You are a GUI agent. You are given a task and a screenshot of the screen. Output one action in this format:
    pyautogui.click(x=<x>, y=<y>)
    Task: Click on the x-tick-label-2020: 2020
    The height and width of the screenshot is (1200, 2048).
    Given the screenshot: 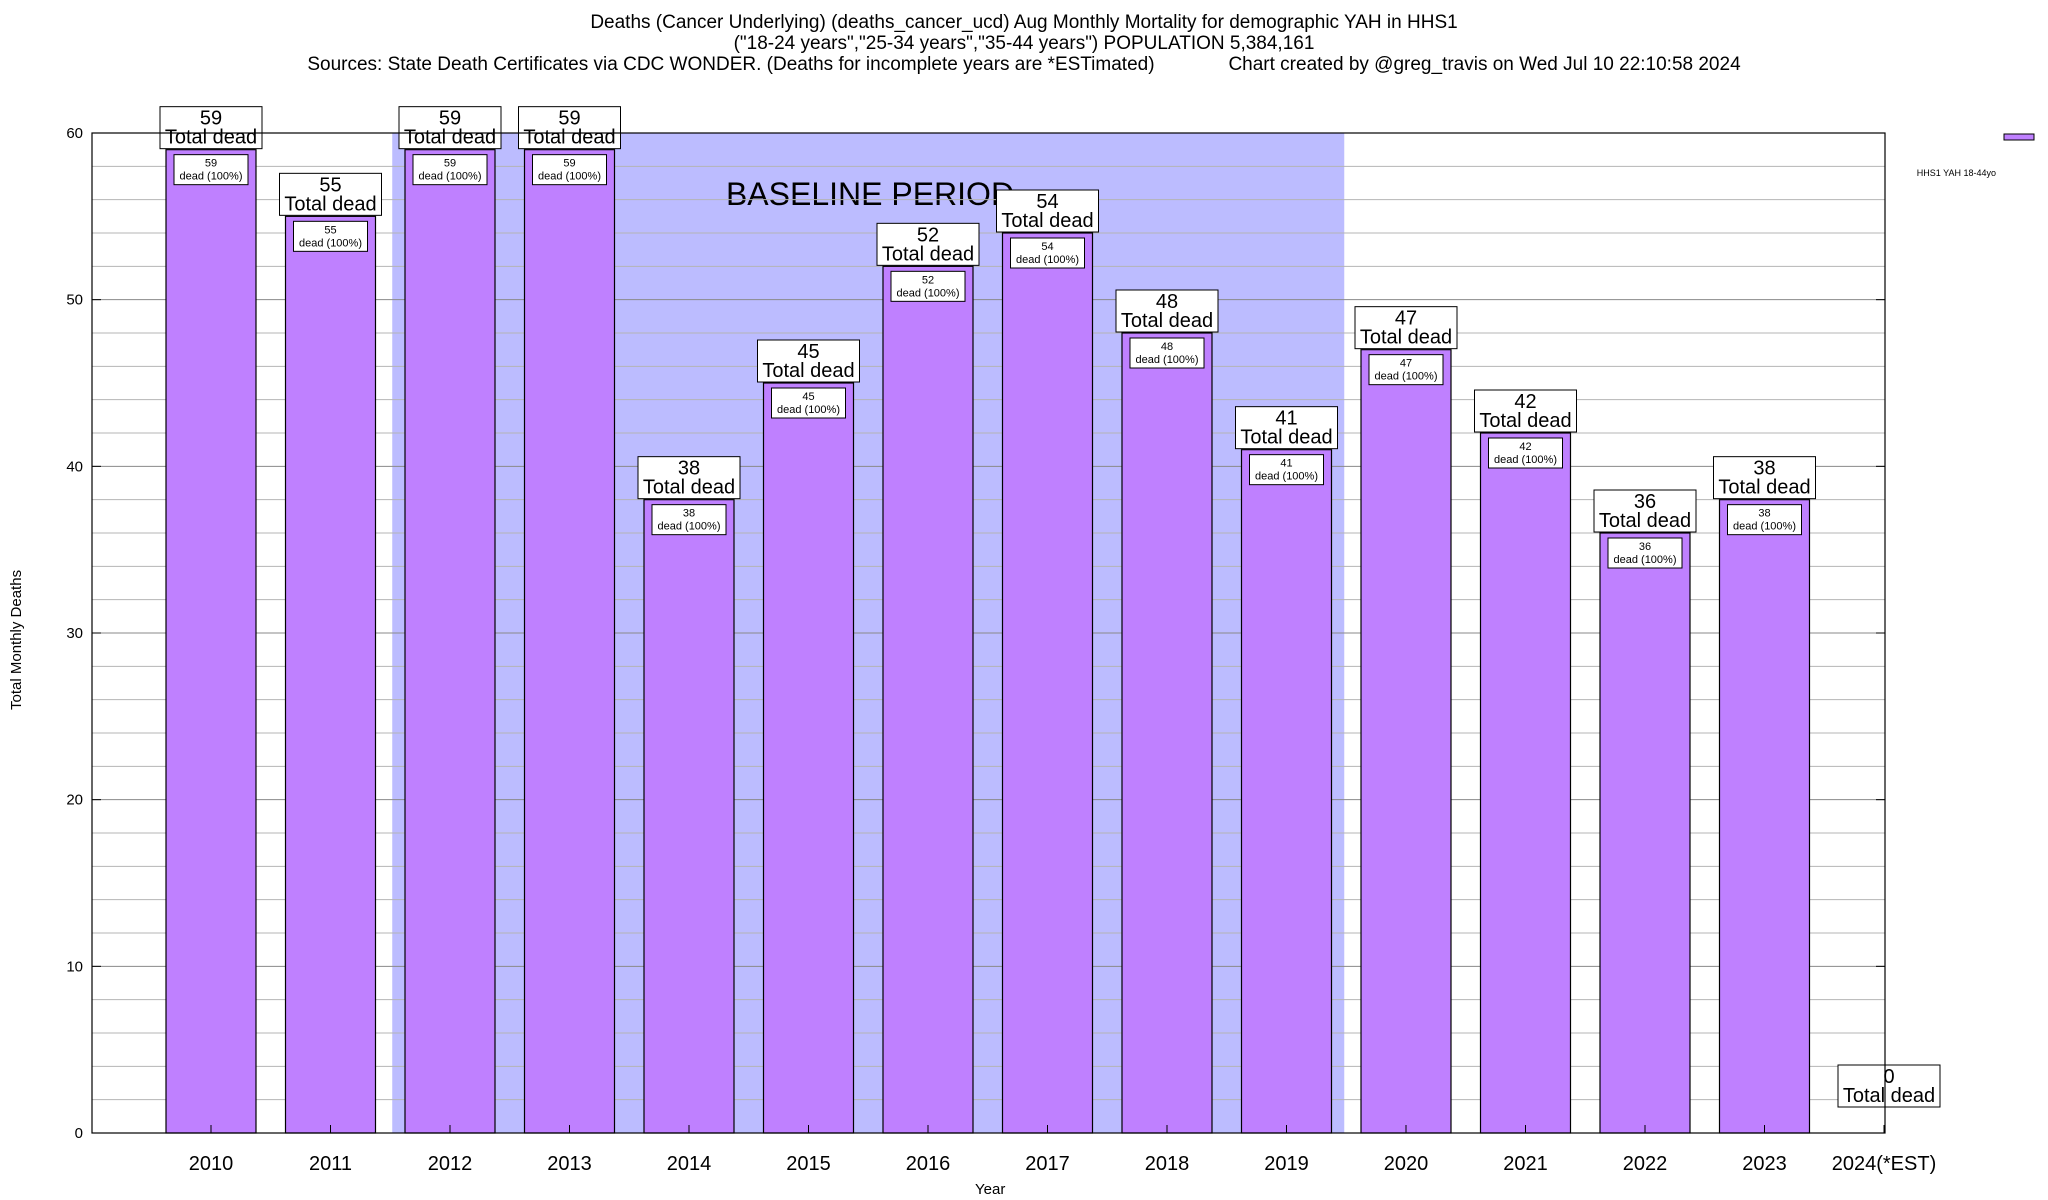 What is the action you would take?
    pyautogui.click(x=1406, y=1164)
    